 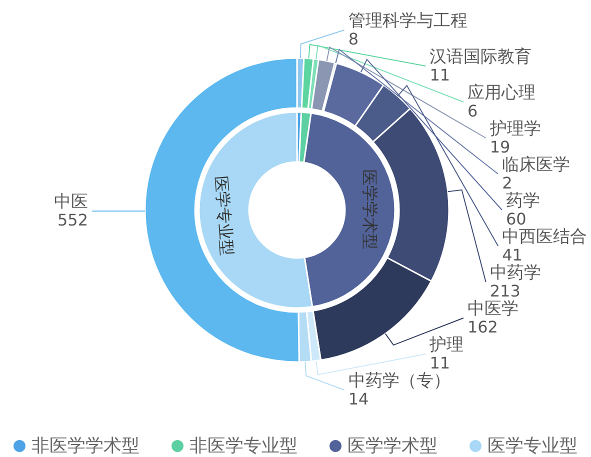 I want to click on slice-label: 医学学术型, so click(x=370, y=209).